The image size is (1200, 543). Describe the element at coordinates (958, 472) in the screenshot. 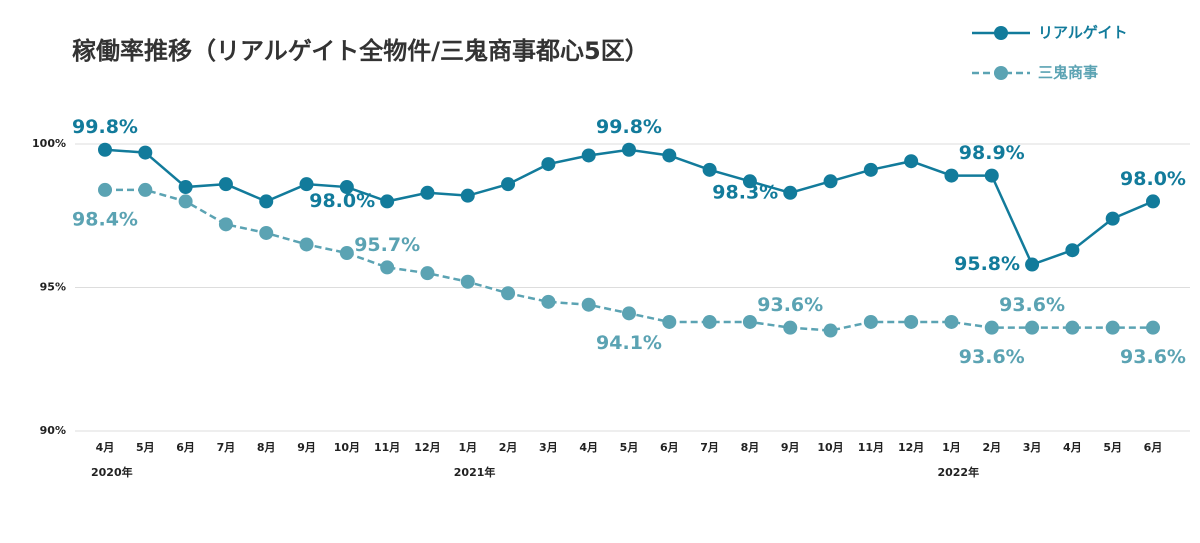

I see `x-group-label: 2022年` at that location.